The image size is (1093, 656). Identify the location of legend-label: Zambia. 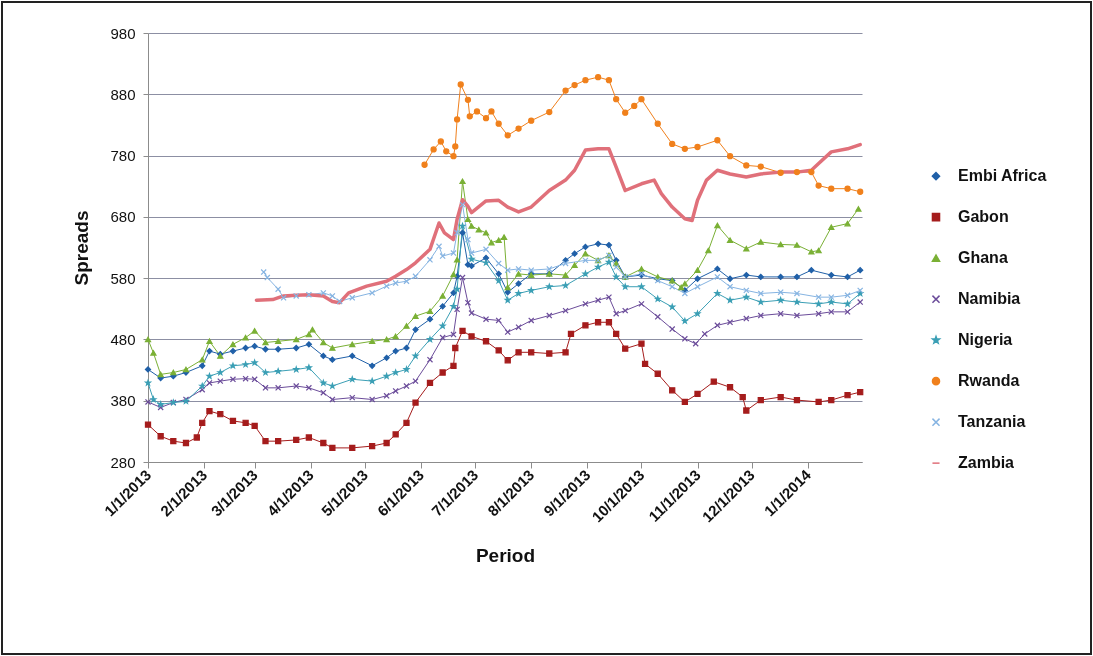
(986, 463).